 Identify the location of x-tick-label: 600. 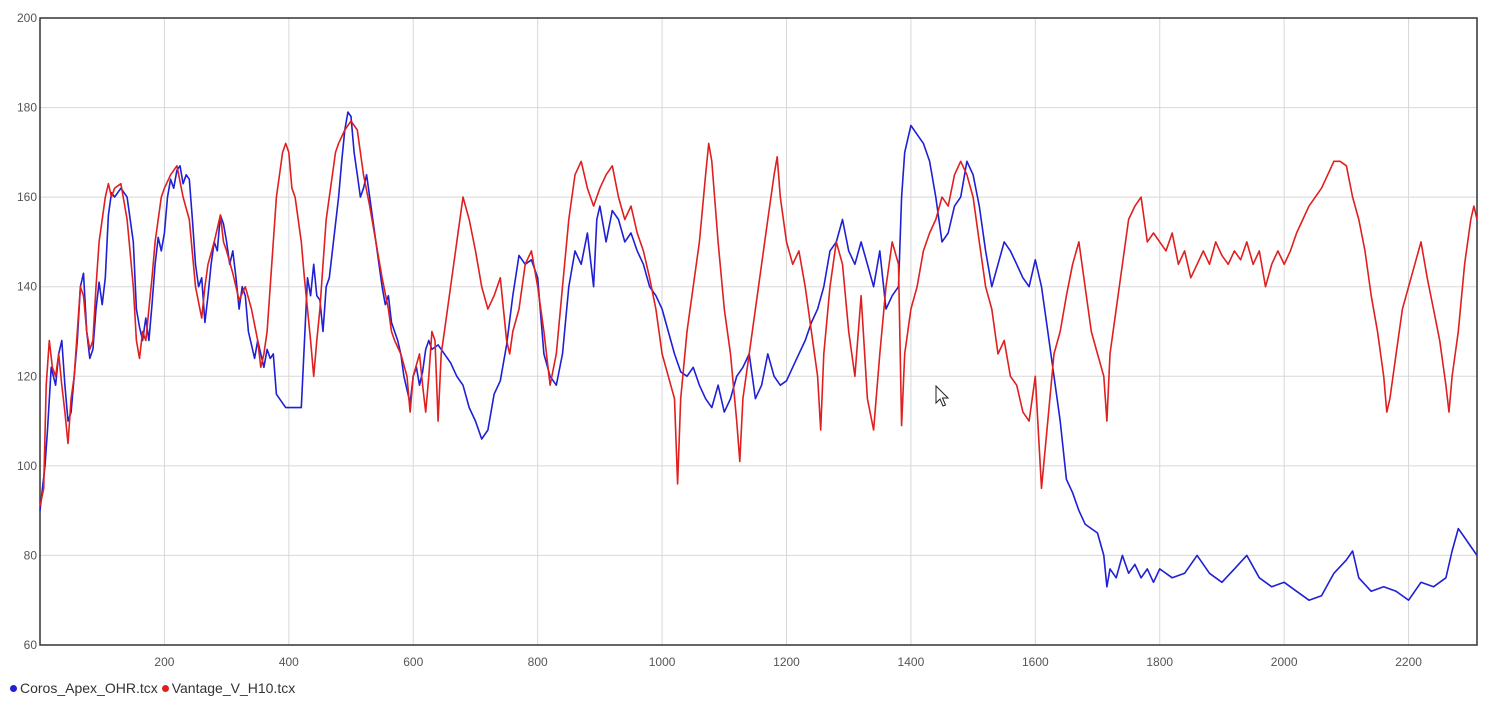
(413, 662).